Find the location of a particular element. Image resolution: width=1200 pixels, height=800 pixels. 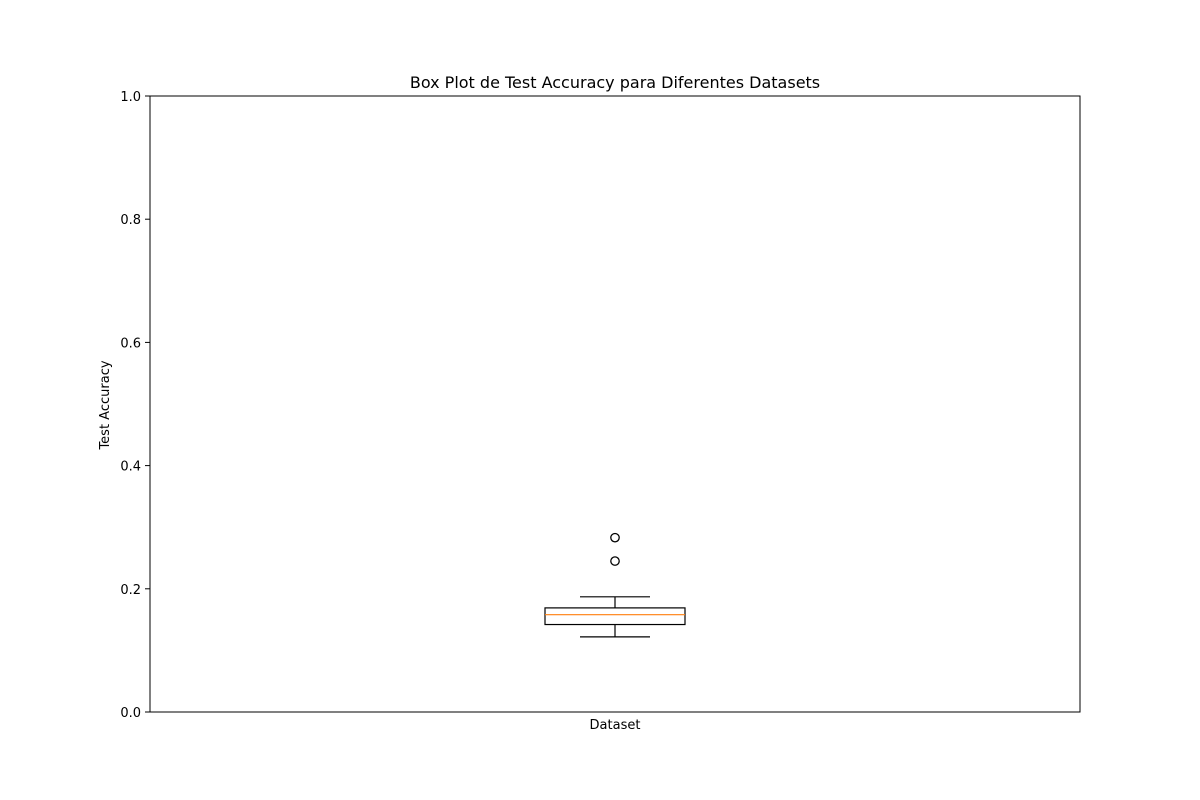

y-axis-label: Test Accuracy is located at coordinates (105, 405).